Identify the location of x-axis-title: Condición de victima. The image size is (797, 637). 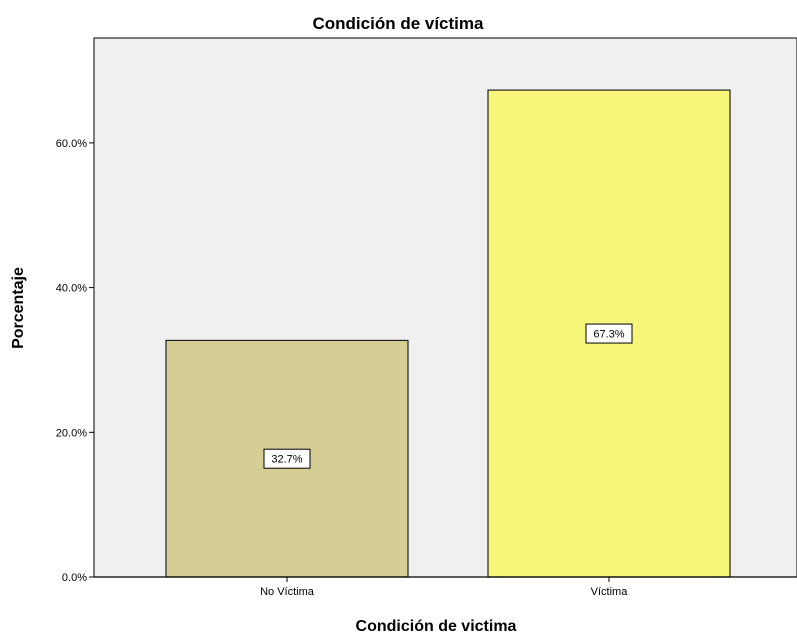
(436, 626).